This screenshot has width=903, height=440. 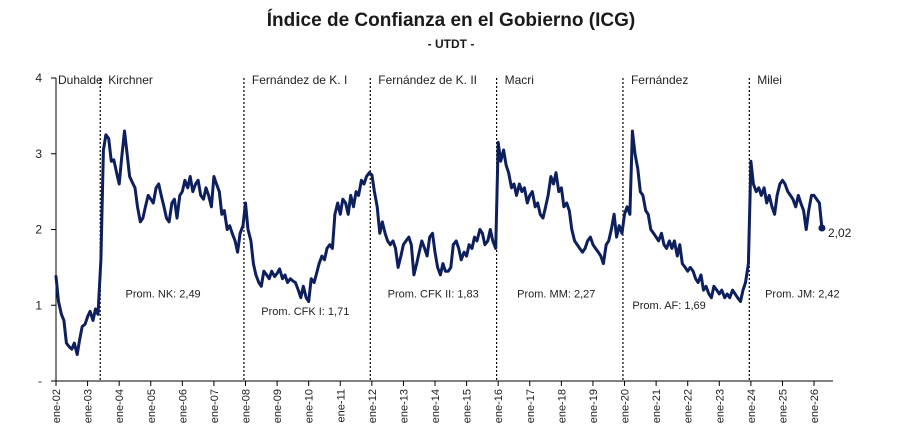 What do you see at coordinates (802, 295) in the screenshot?
I see `period-average-label: Prom. JM: 2,42` at bounding box center [802, 295].